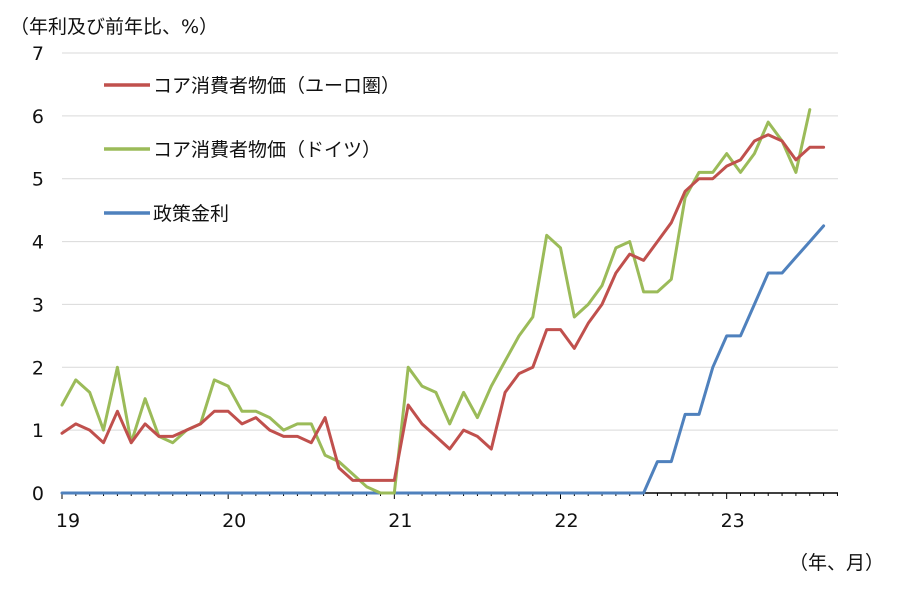  I want to click on y-tick-label: 2, so click(38, 368).